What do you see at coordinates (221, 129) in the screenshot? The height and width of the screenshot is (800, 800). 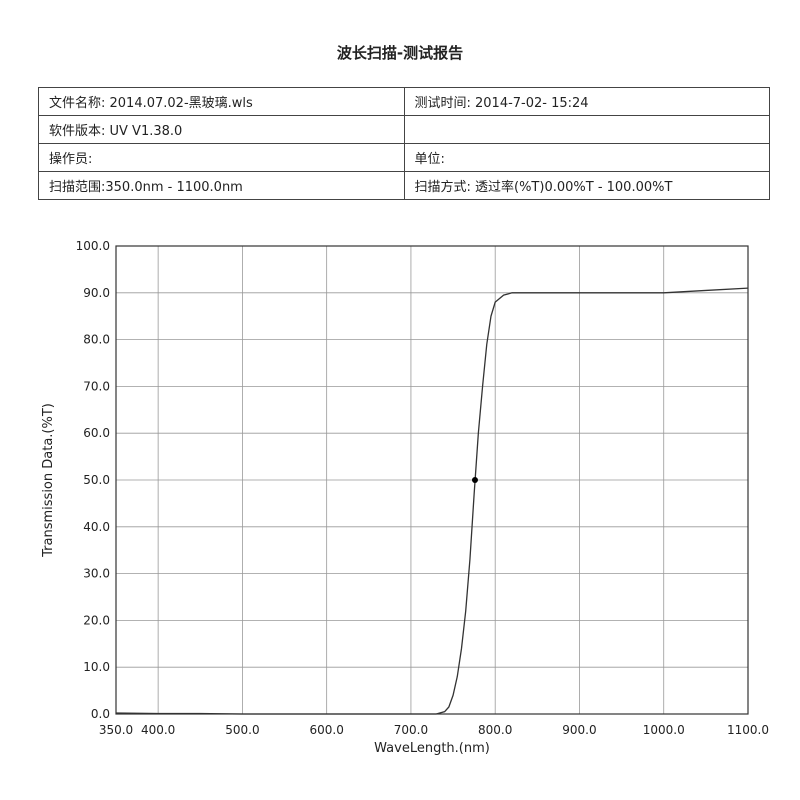 I see `cell: 软件版本: UV V1.38.0` at bounding box center [221, 129].